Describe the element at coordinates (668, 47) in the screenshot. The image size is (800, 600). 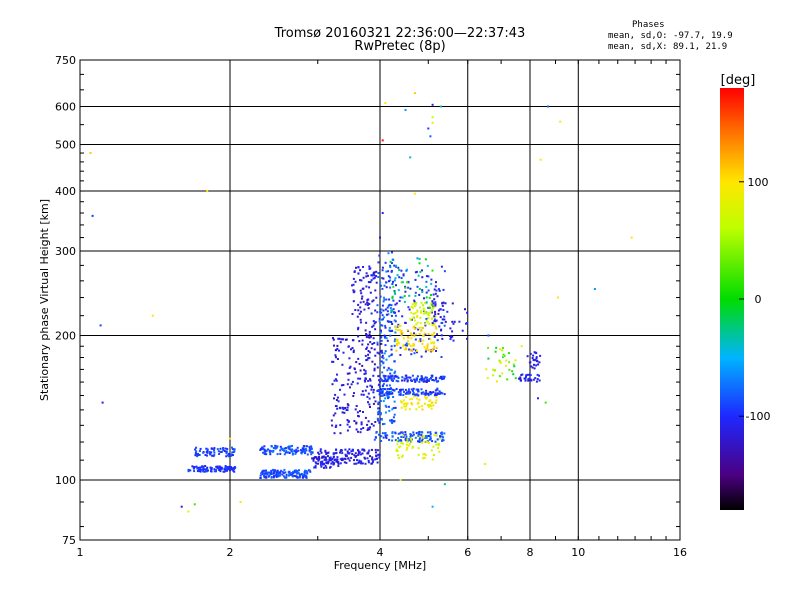
I see `phase-stats-x: mean, sd,X: 89.1, 21.9` at that location.